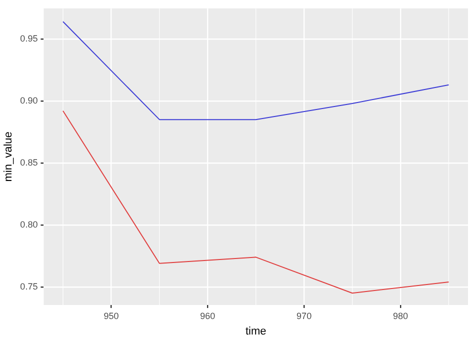 Image resolution: width=474 pixels, height=338 pixels. Describe the element at coordinates (208, 315) in the screenshot. I see `x-tick-label: 960` at that location.